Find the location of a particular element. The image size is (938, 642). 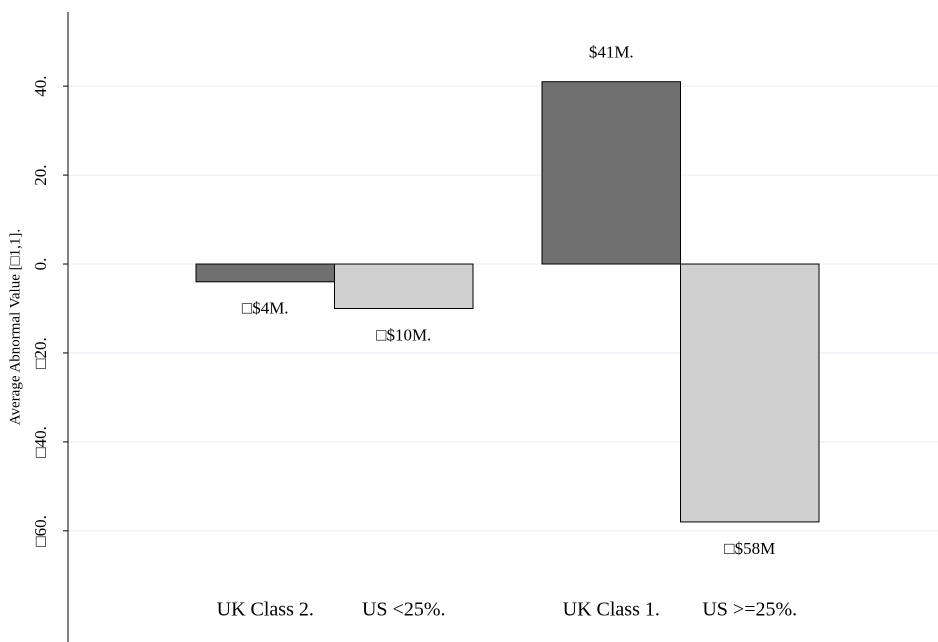

y-axis-label: Average Abnormal Value [□1,1]. is located at coordinates (15, 327).